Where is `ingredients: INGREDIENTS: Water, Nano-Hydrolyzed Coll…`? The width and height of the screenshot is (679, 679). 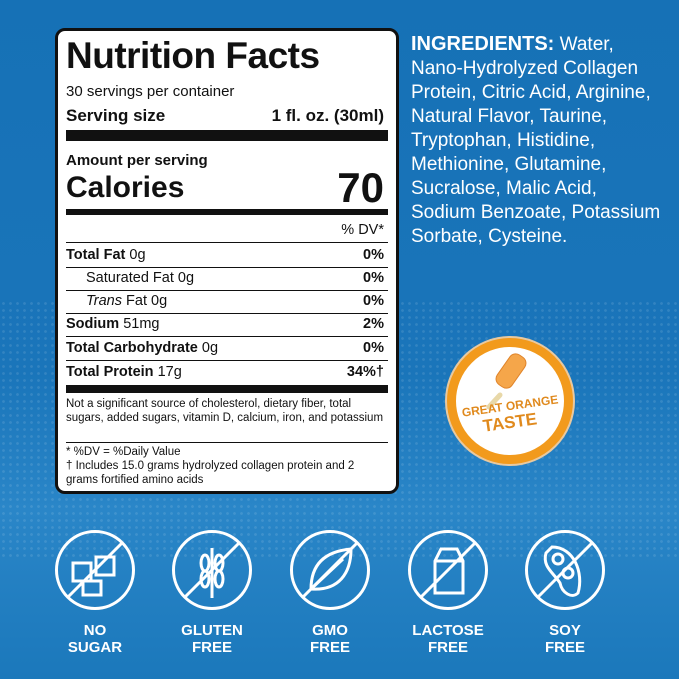 ingredients: INGREDIENTS: Water, Nano-Hydrolyzed Coll… is located at coordinates (536, 140).